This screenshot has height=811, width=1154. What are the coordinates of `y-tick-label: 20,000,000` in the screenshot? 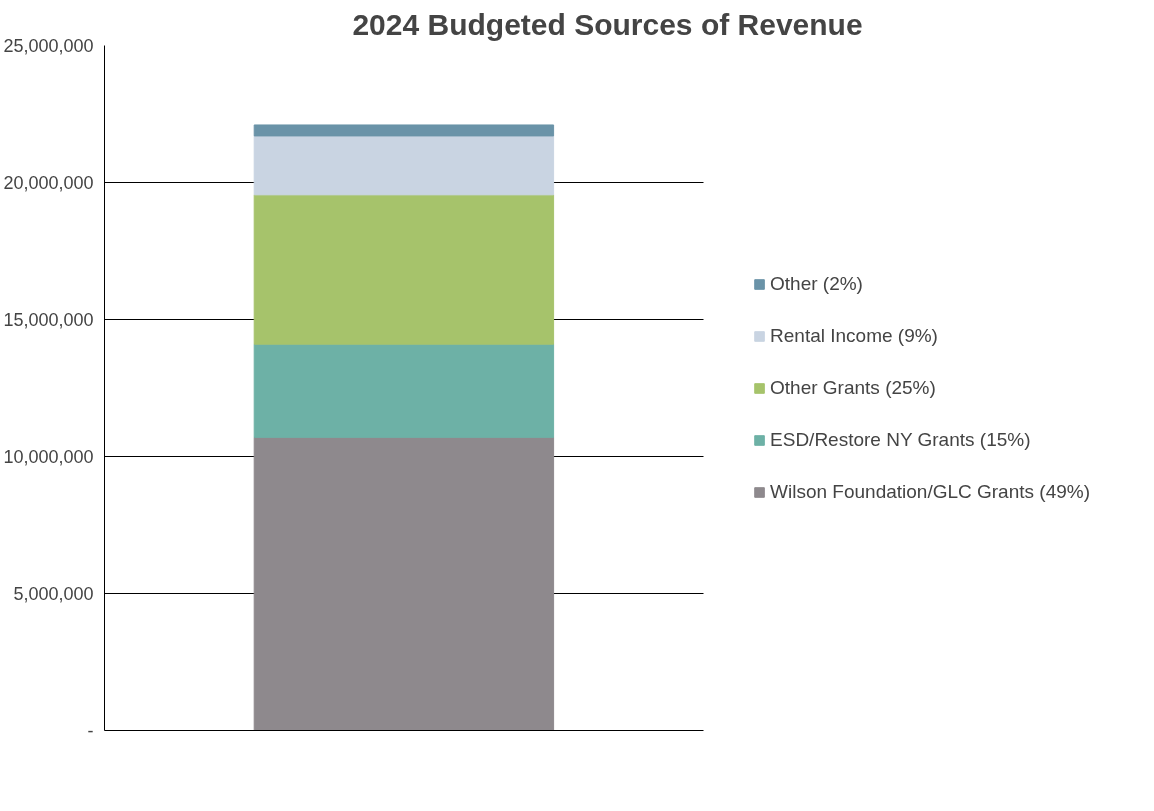 It's located at (48, 183).